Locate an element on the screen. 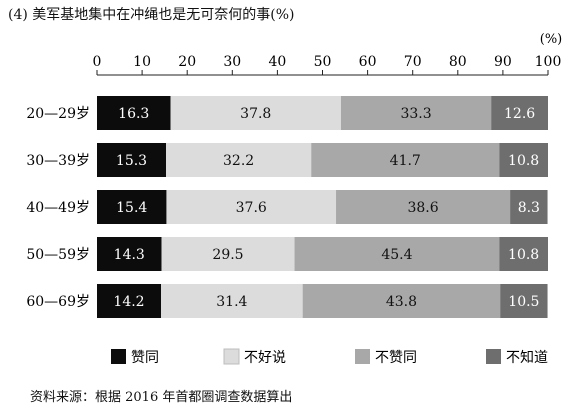 This screenshot has width=580, height=414. bar-value-label: 43.8 is located at coordinates (401, 302).